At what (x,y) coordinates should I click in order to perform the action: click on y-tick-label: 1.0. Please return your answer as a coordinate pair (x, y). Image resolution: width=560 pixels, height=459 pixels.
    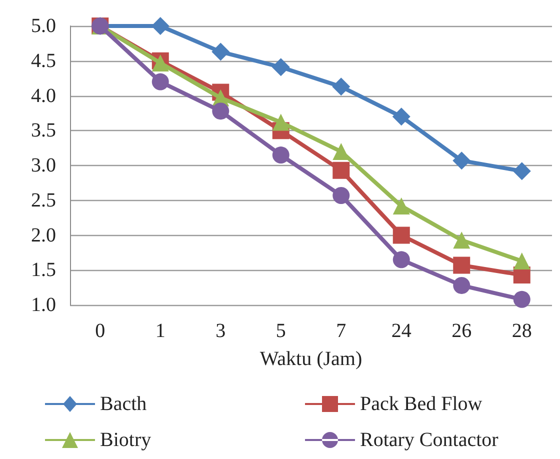
    Looking at the image, I should click on (43, 305).